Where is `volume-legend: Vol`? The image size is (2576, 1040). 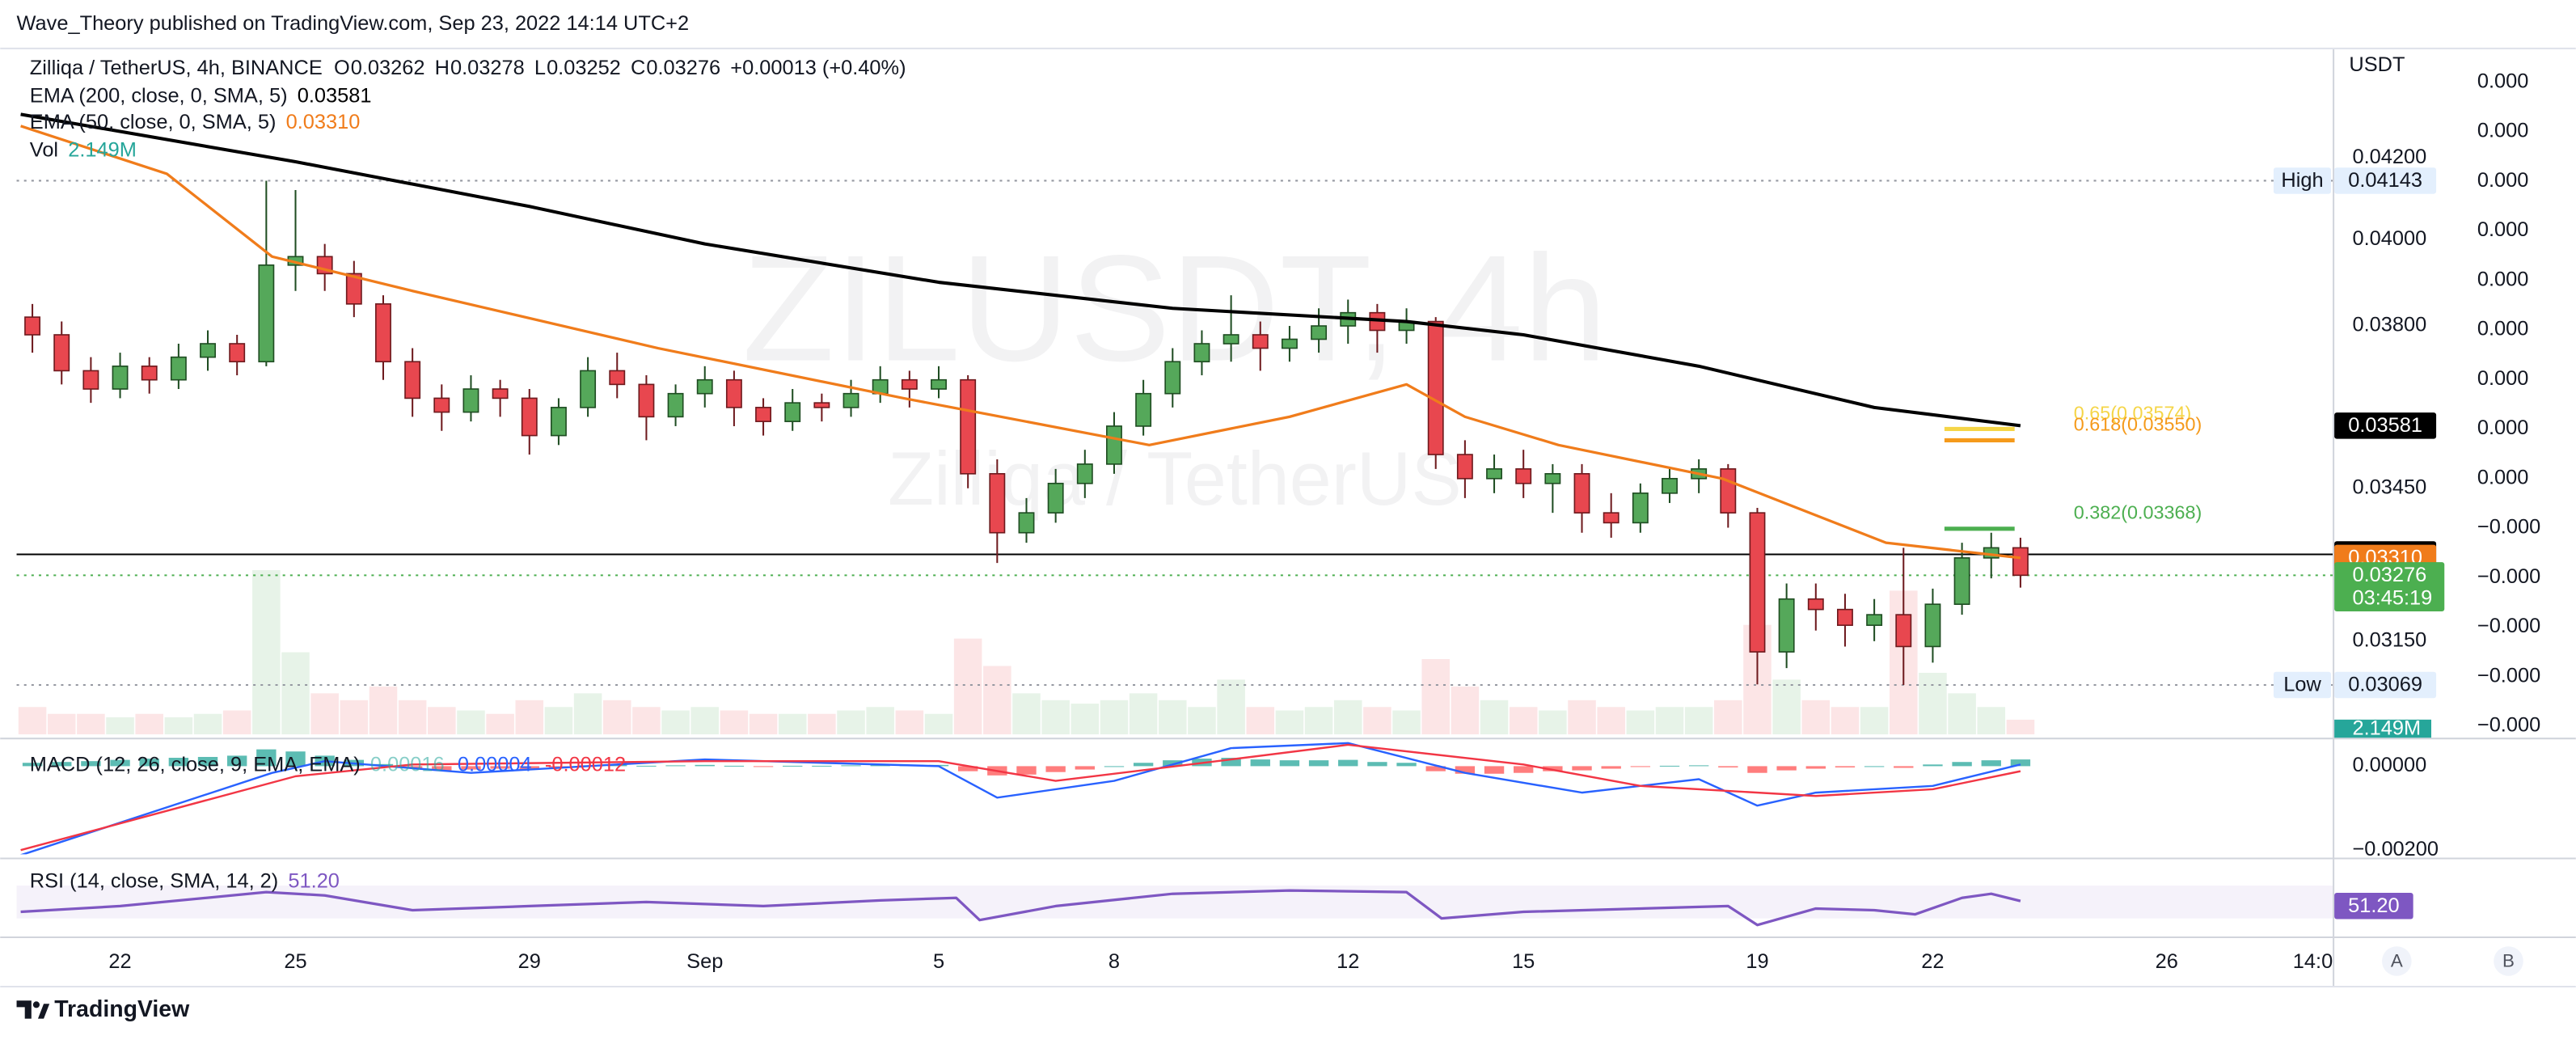 volume-legend: Vol is located at coordinates (44, 150).